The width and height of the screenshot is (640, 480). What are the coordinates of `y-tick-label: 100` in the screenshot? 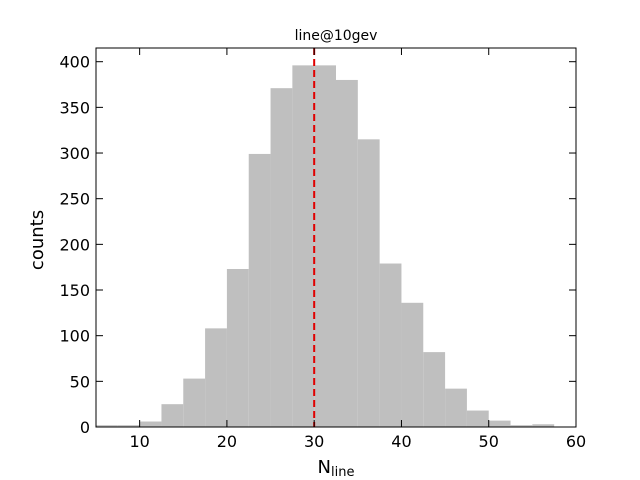 It's located at (74, 336).